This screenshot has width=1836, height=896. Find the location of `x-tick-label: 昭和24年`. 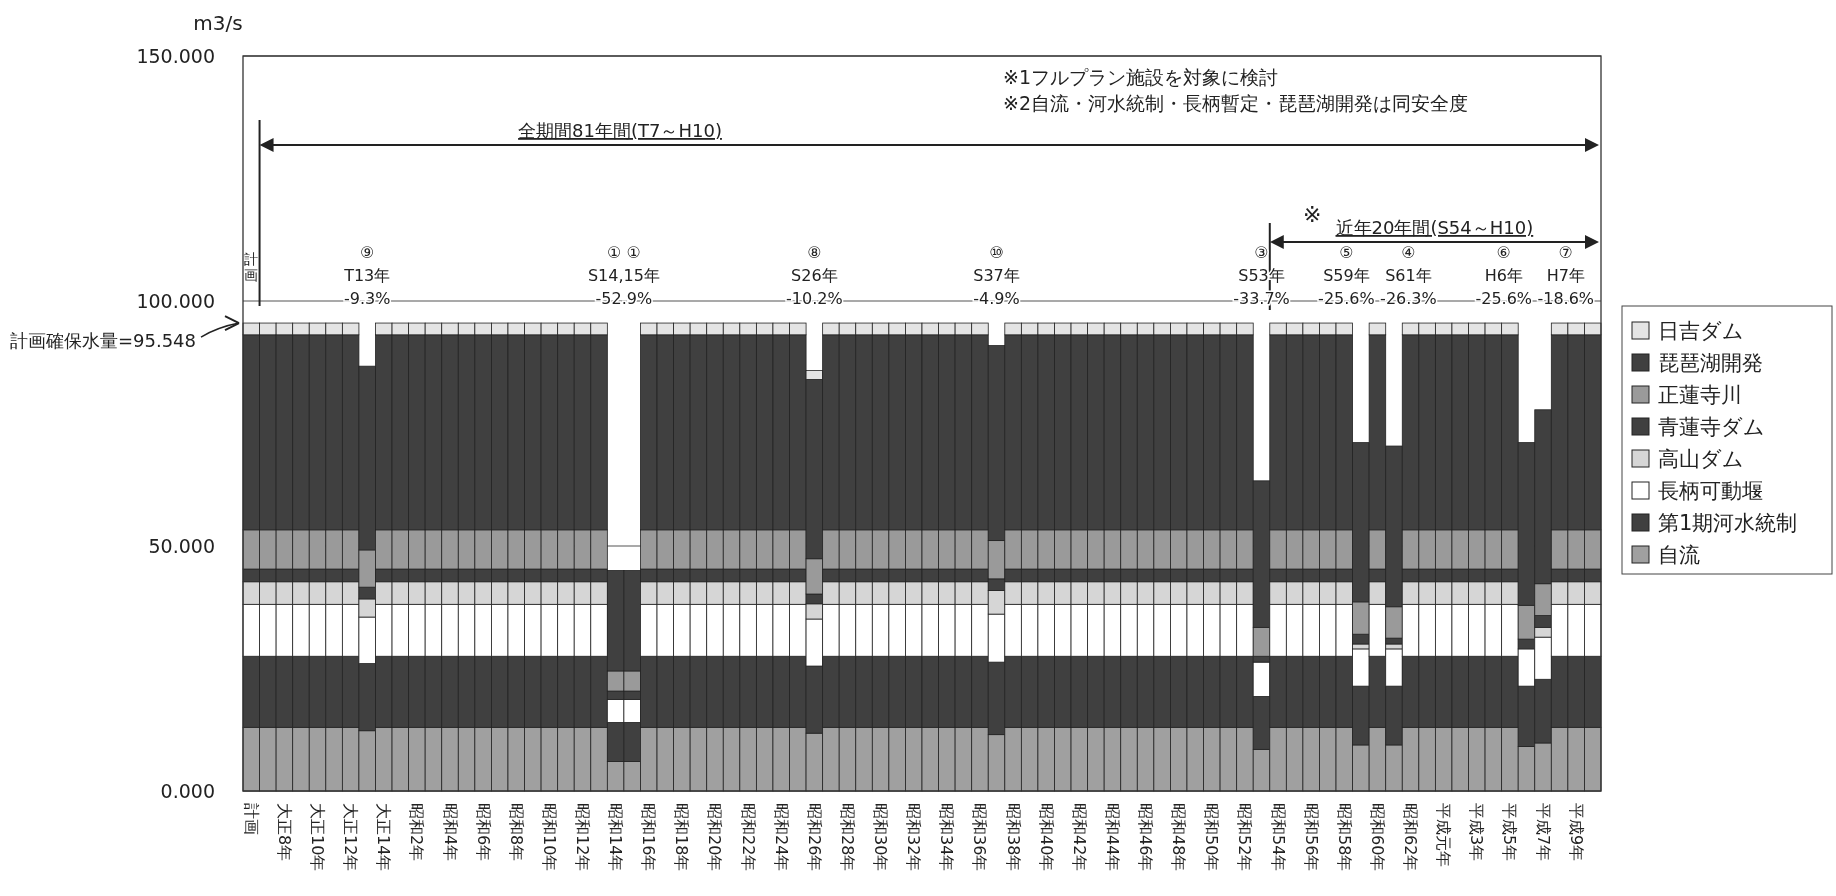

x-tick-label: 昭和24年 is located at coordinates (781, 837).